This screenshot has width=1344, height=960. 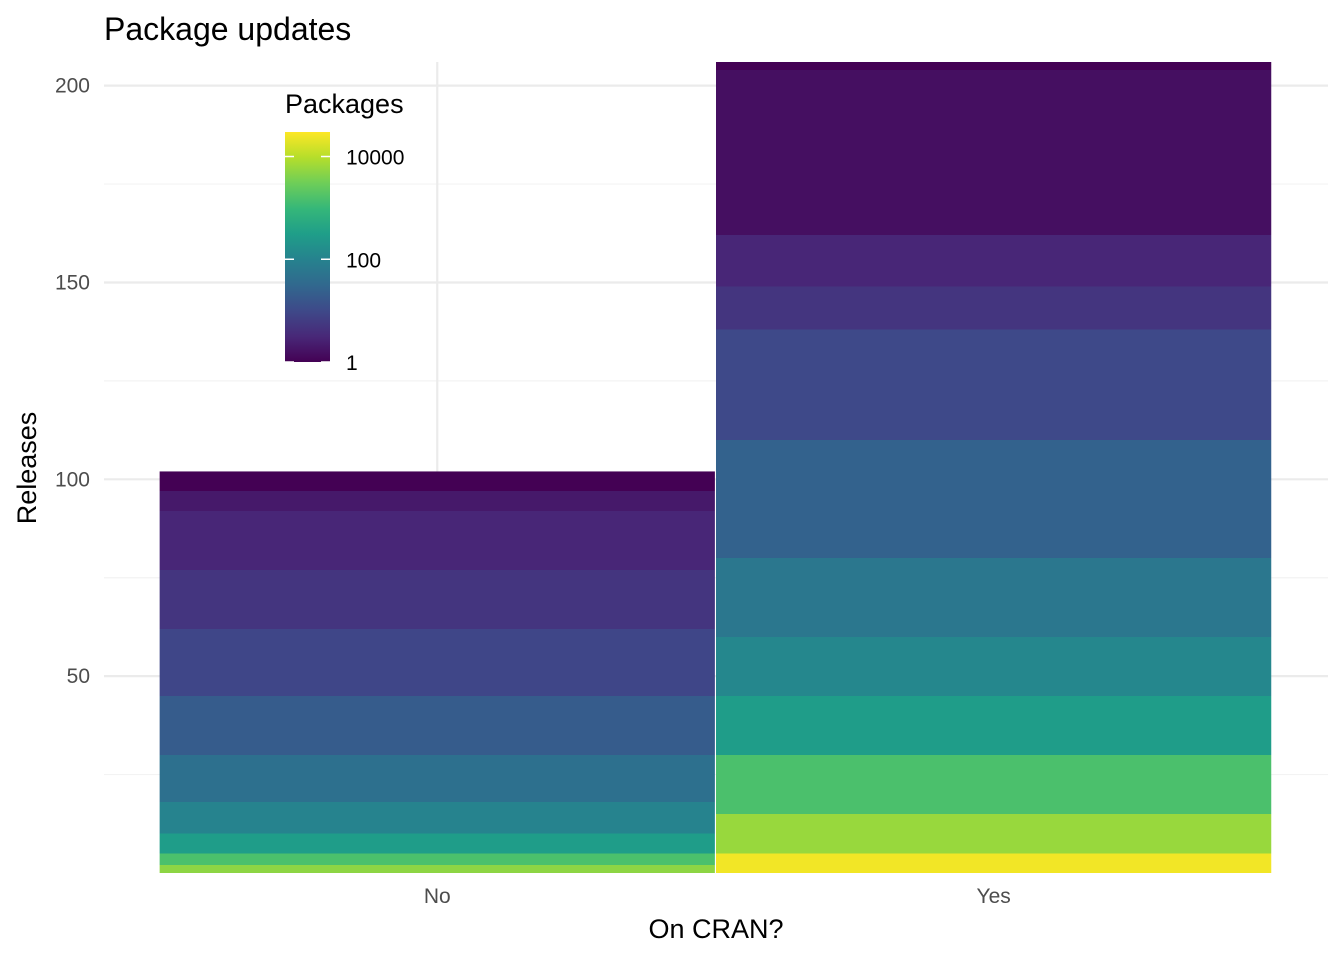 What do you see at coordinates (375, 158) in the screenshot?
I see `legend-tick-label: 10000` at bounding box center [375, 158].